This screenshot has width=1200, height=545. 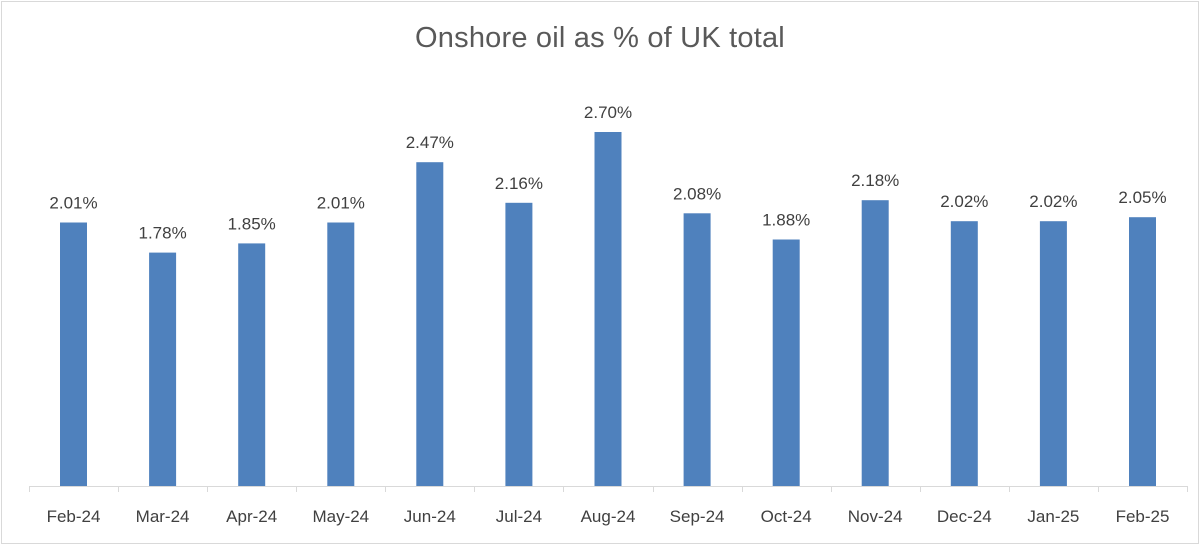 What do you see at coordinates (519, 183) in the screenshot?
I see `data-label: 2.16%` at bounding box center [519, 183].